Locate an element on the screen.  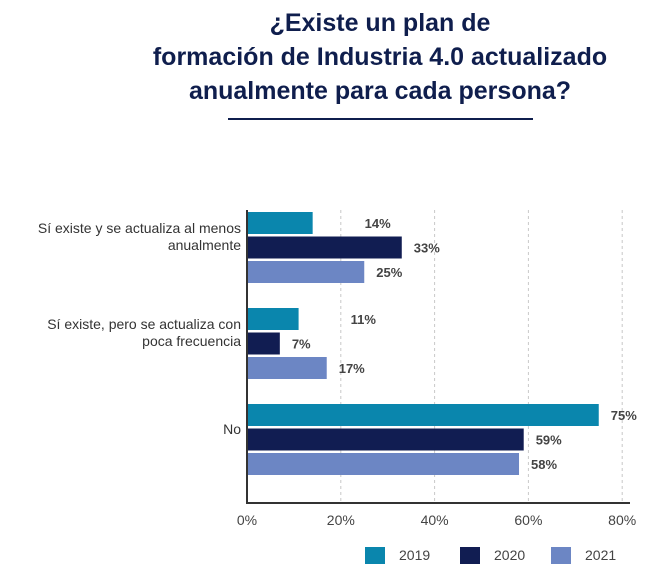
category-label-1-line-1: Sí existe y se actualiza al menos is located at coordinates (139, 228).